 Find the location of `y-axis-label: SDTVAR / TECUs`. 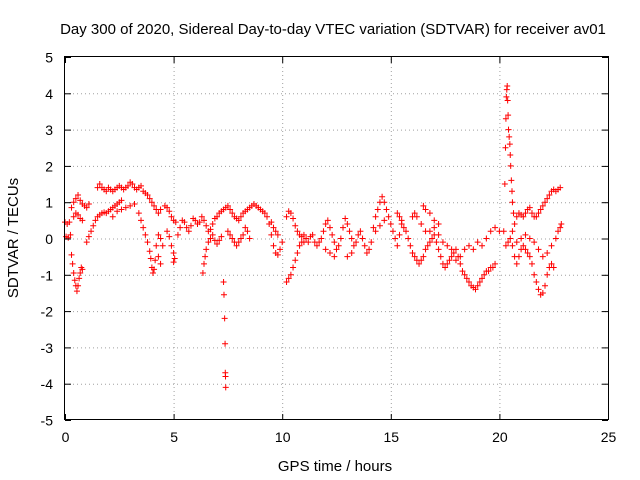

y-axis-label: SDTVAR / TECUs is located at coordinates (13, 238).